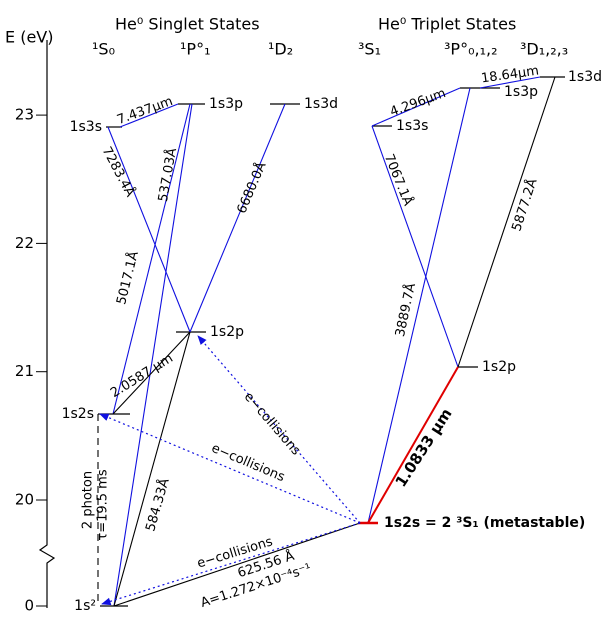 The width and height of the screenshot is (612, 620). I want to click on transition-label: 3889.7Å, so click(405, 310).